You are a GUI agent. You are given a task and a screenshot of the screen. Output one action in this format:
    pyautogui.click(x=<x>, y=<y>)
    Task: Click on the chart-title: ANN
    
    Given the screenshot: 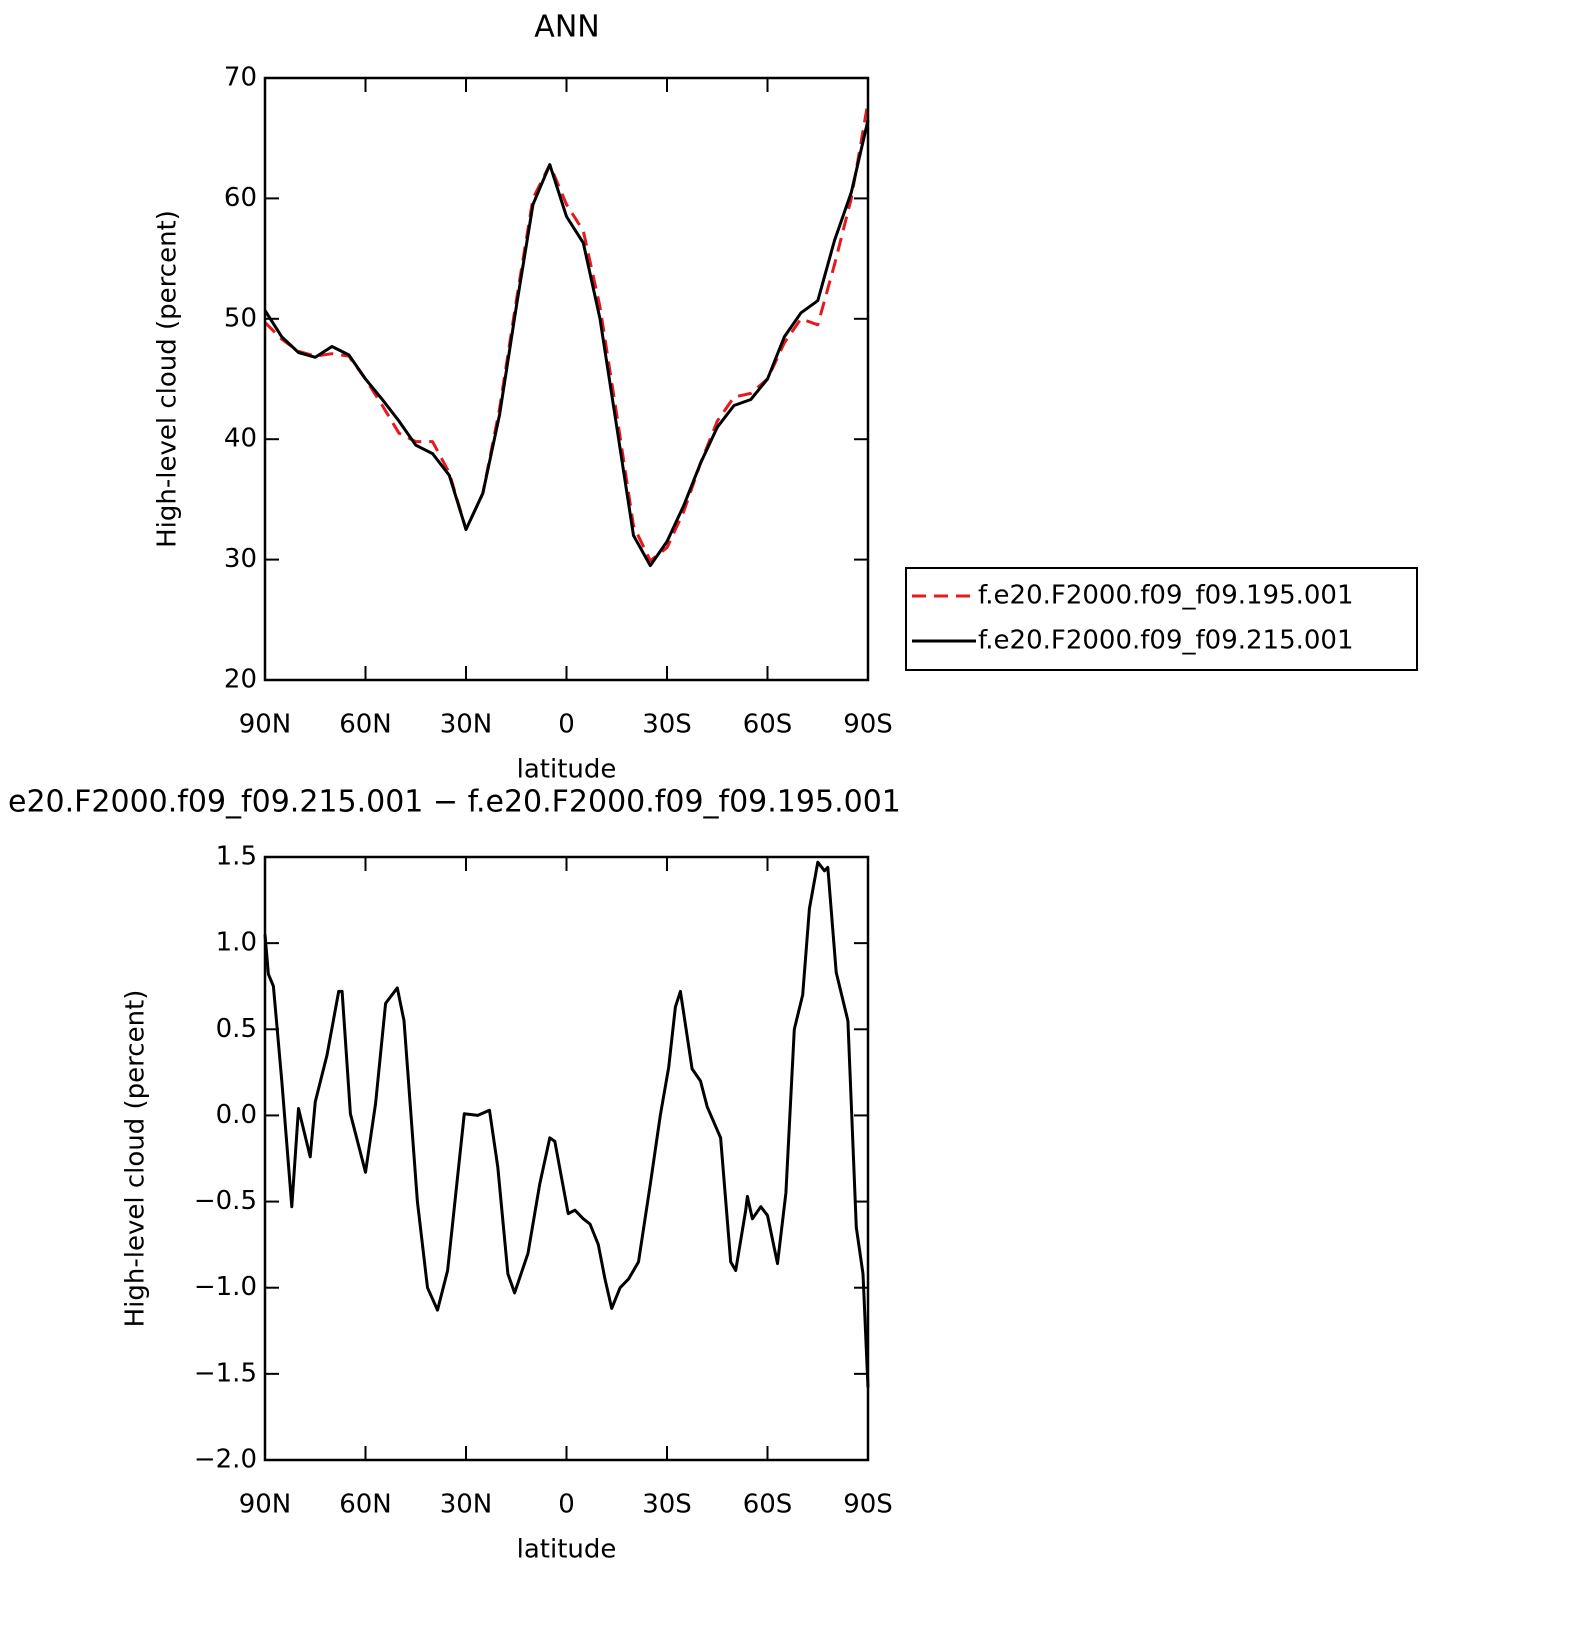 What is the action you would take?
    pyautogui.click(x=566, y=27)
    